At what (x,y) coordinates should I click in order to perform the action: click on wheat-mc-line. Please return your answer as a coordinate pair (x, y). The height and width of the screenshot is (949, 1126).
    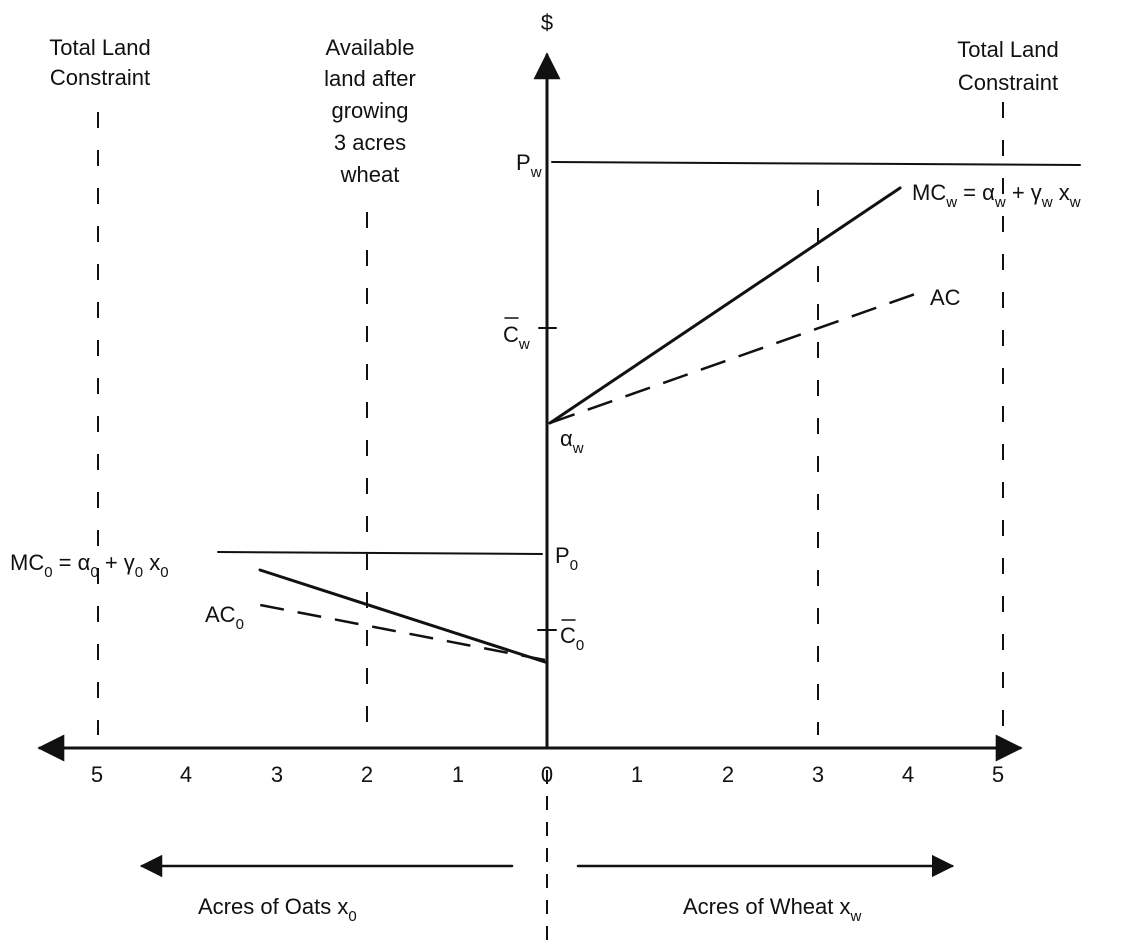
    Looking at the image, I should click on (725, 305).